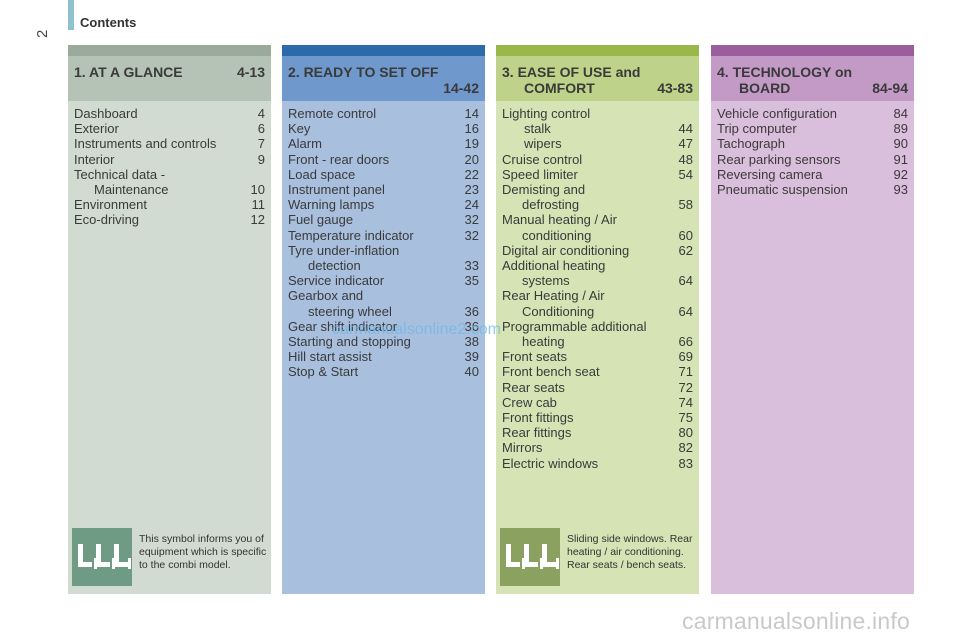 The height and width of the screenshot is (640, 960). I want to click on toc-entry: Gearbox and steering wheel 36, so click(383, 303).